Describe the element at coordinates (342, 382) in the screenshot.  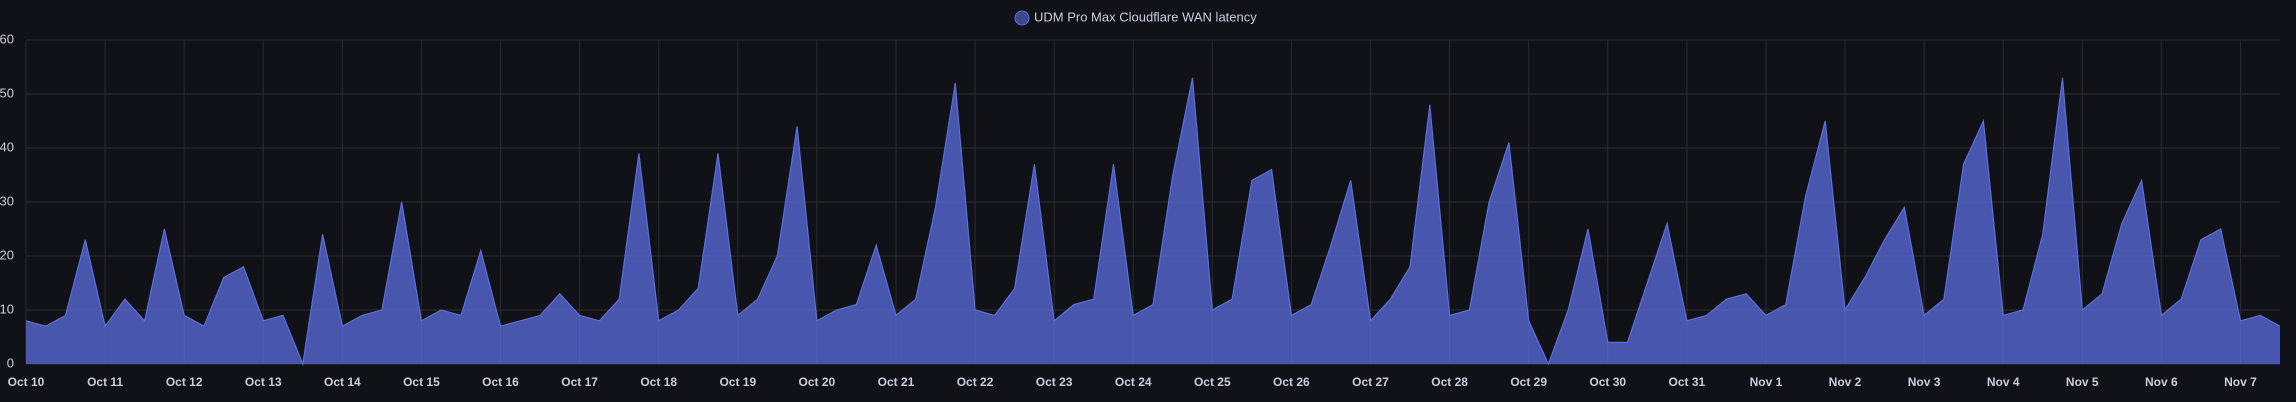
I see `x-tick-label: Oct 14` at that location.